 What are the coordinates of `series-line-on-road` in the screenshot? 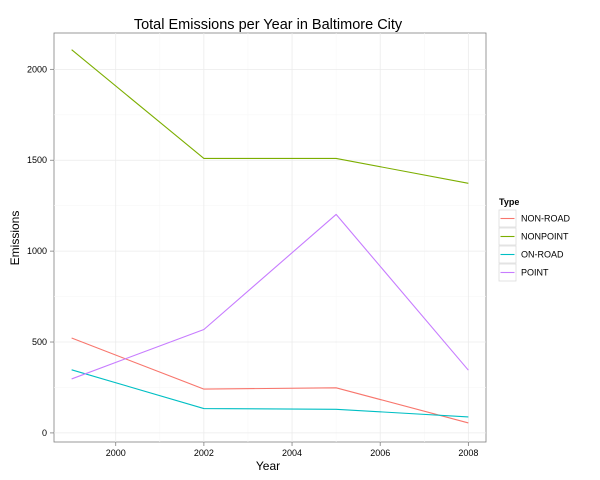 It's located at (270, 393).